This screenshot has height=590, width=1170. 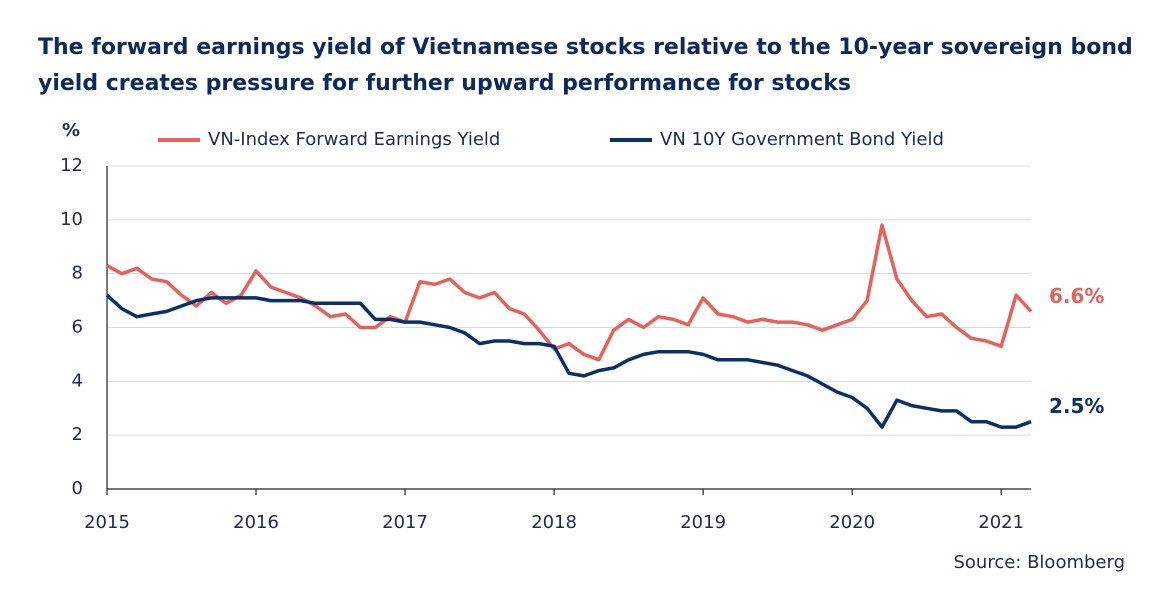 I want to click on x-tick-label: 2015, so click(x=107, y=522).